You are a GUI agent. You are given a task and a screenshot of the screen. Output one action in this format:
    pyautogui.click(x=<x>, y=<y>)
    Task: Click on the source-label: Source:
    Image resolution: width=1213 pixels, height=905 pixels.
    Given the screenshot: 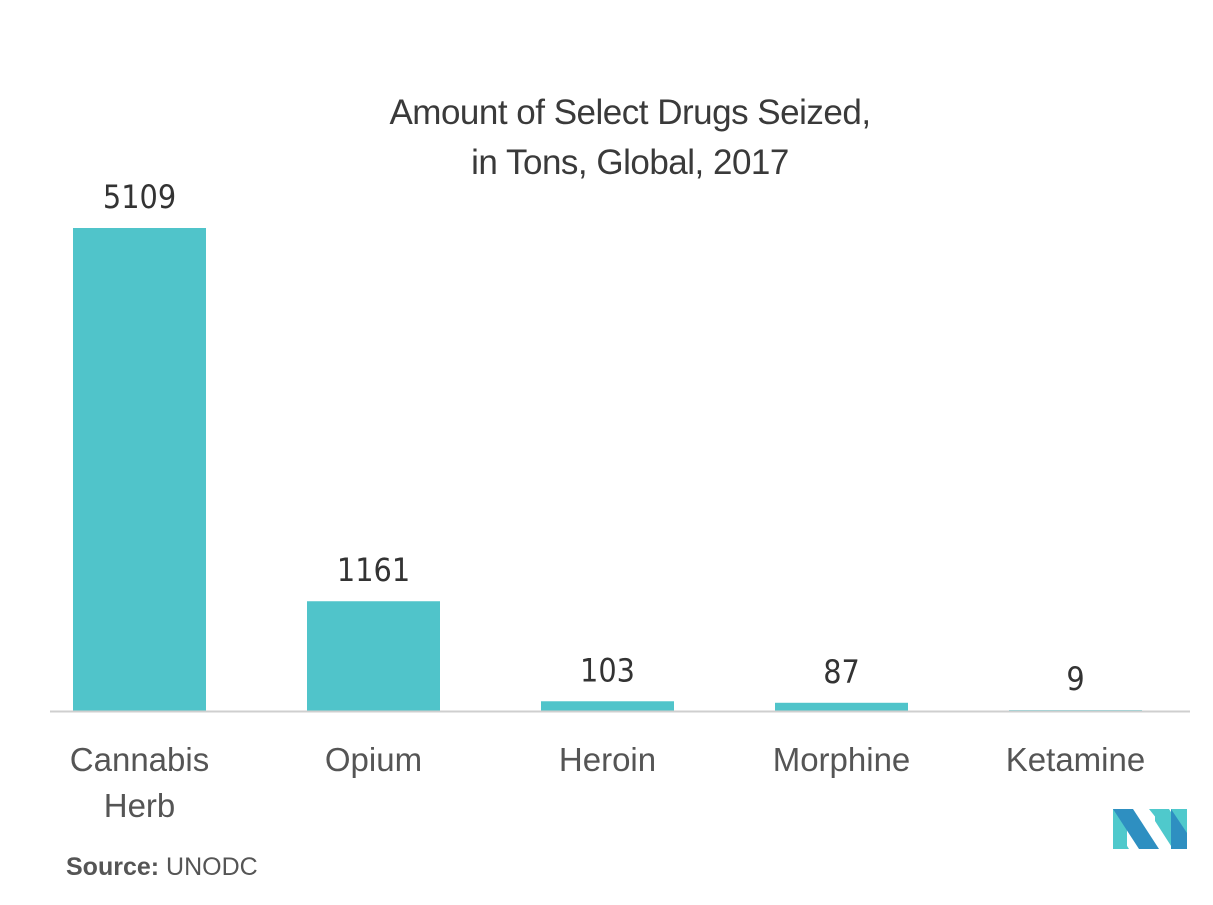 What is the action you would take?
    pyautogui.click(x=113, y=867)
    